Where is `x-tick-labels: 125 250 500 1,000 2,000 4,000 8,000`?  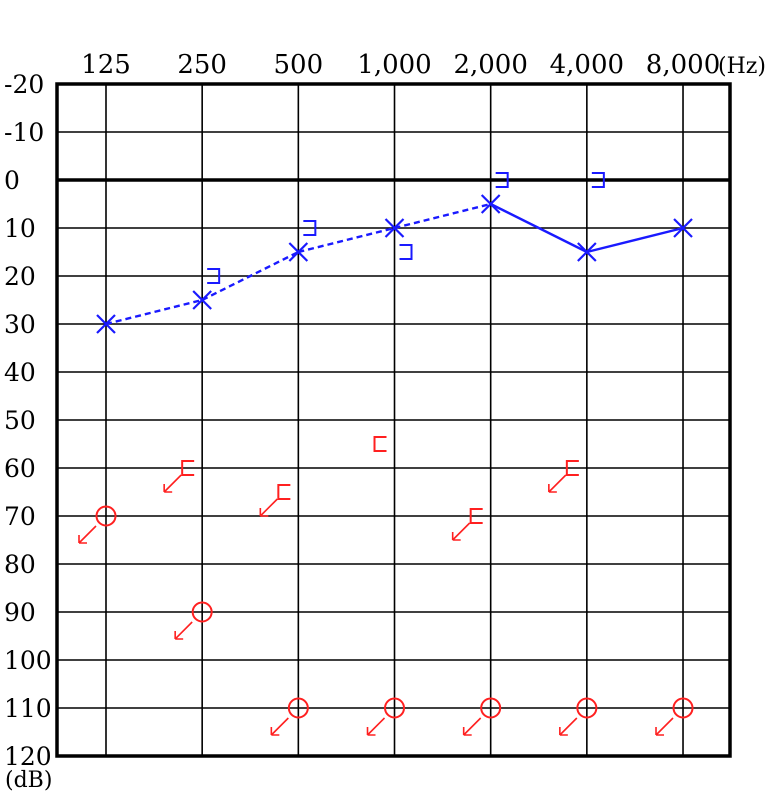 x-tick-labels: 125 250 500 1,000 2,000 4,000 8,000 is located at coordinates (400, 65).